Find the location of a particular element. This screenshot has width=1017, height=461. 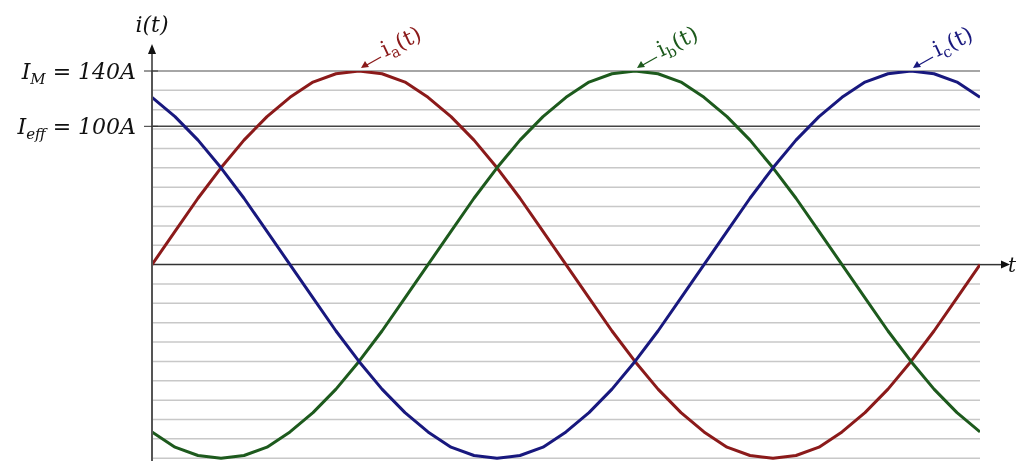

text: i$_{c}$(t) is located at coordinates (952, 41).